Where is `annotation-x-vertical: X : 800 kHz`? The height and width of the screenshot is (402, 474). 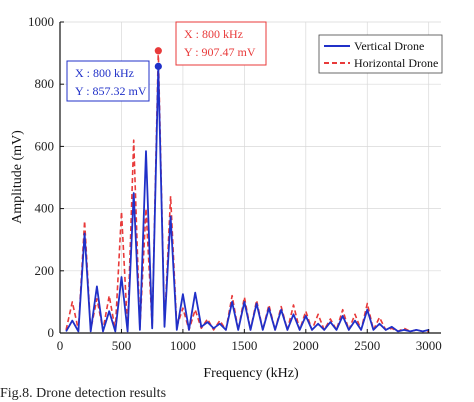
annotation-x-vertical: X : 800 kHz is located at coordinates (104, 73).